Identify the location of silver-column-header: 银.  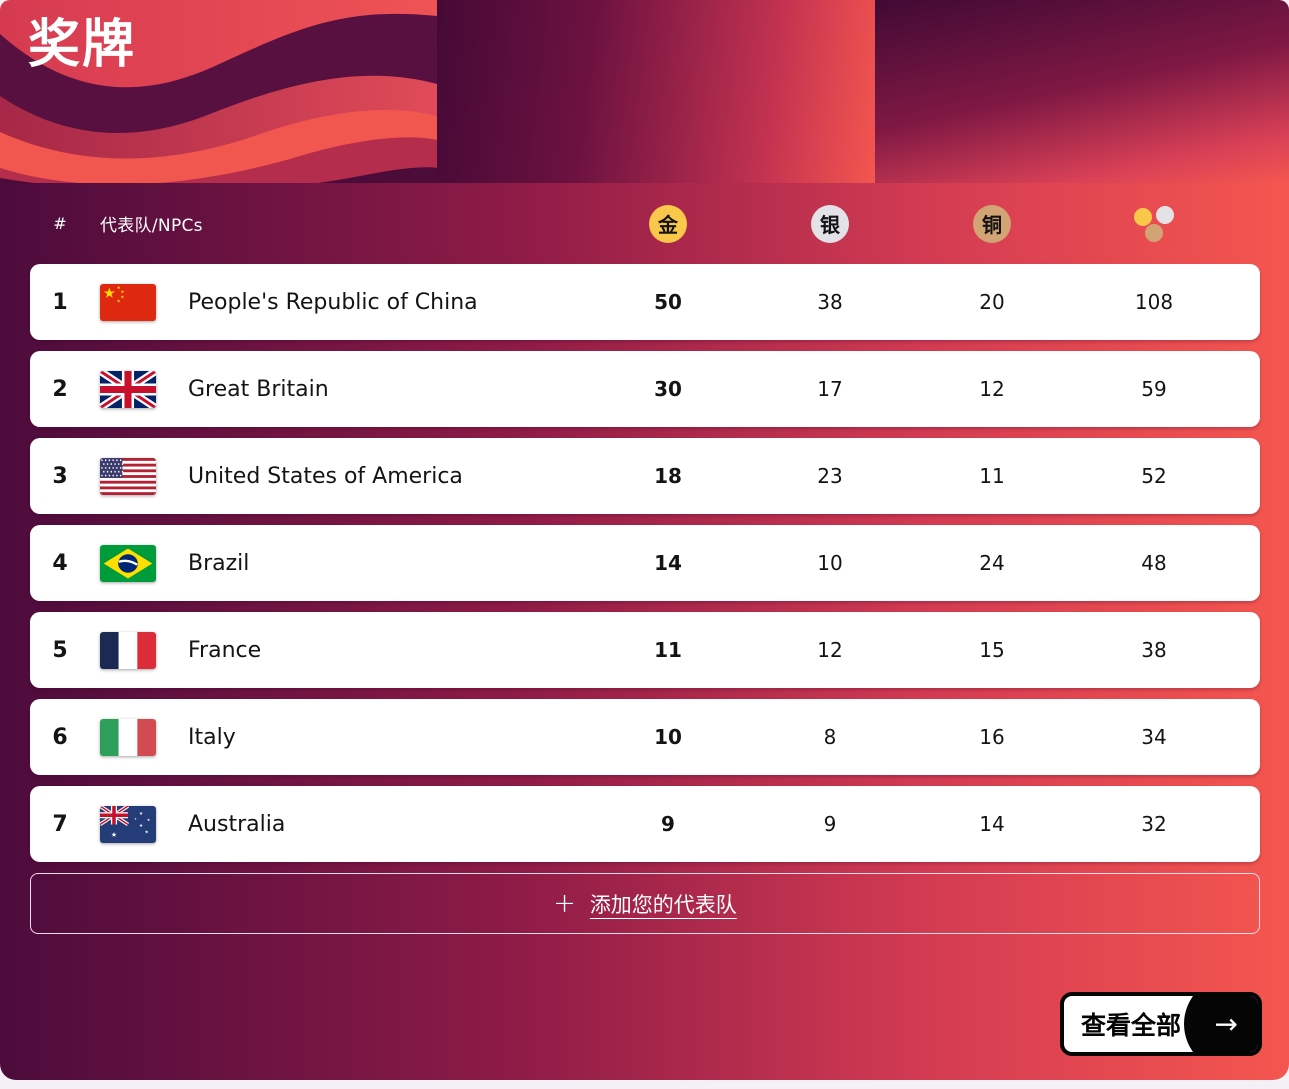
(830, 223).